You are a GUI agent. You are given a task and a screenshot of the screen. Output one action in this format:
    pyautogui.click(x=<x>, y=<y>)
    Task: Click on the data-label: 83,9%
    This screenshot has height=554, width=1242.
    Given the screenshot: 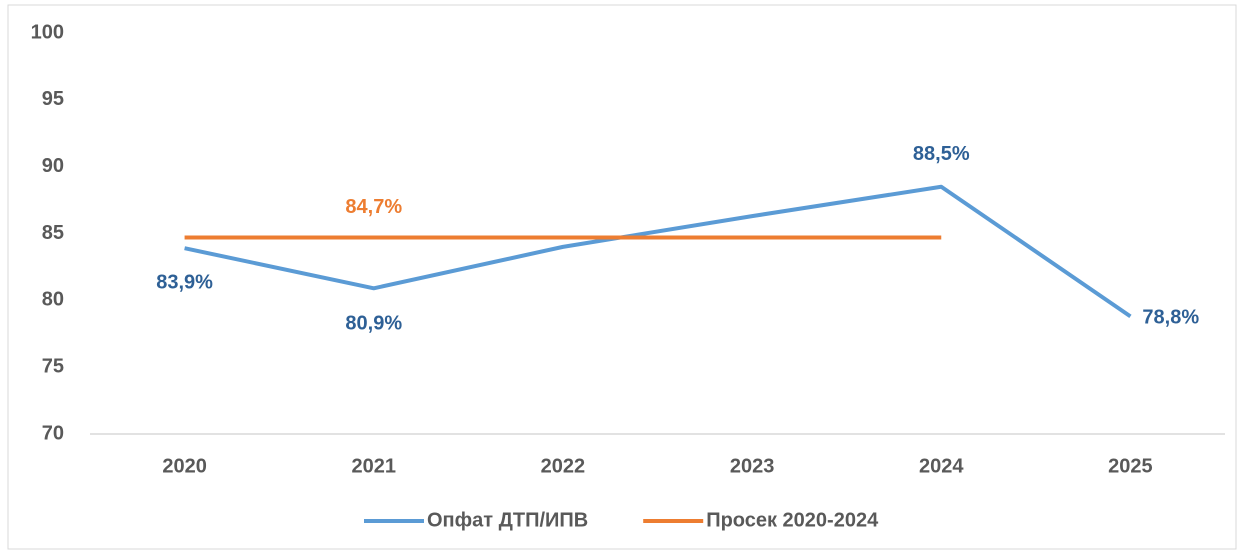 What is the action you would take?
    pyautogui.click(x=184, y=282)
    